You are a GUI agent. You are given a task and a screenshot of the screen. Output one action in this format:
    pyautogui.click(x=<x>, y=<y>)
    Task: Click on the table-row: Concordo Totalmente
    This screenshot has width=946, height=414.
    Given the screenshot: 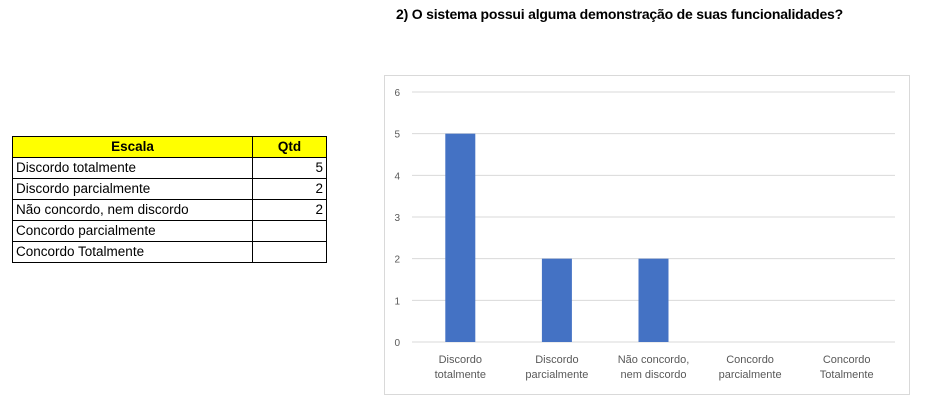 What is the action you would take?
    pyautogui.click(x=169, y=252)
    